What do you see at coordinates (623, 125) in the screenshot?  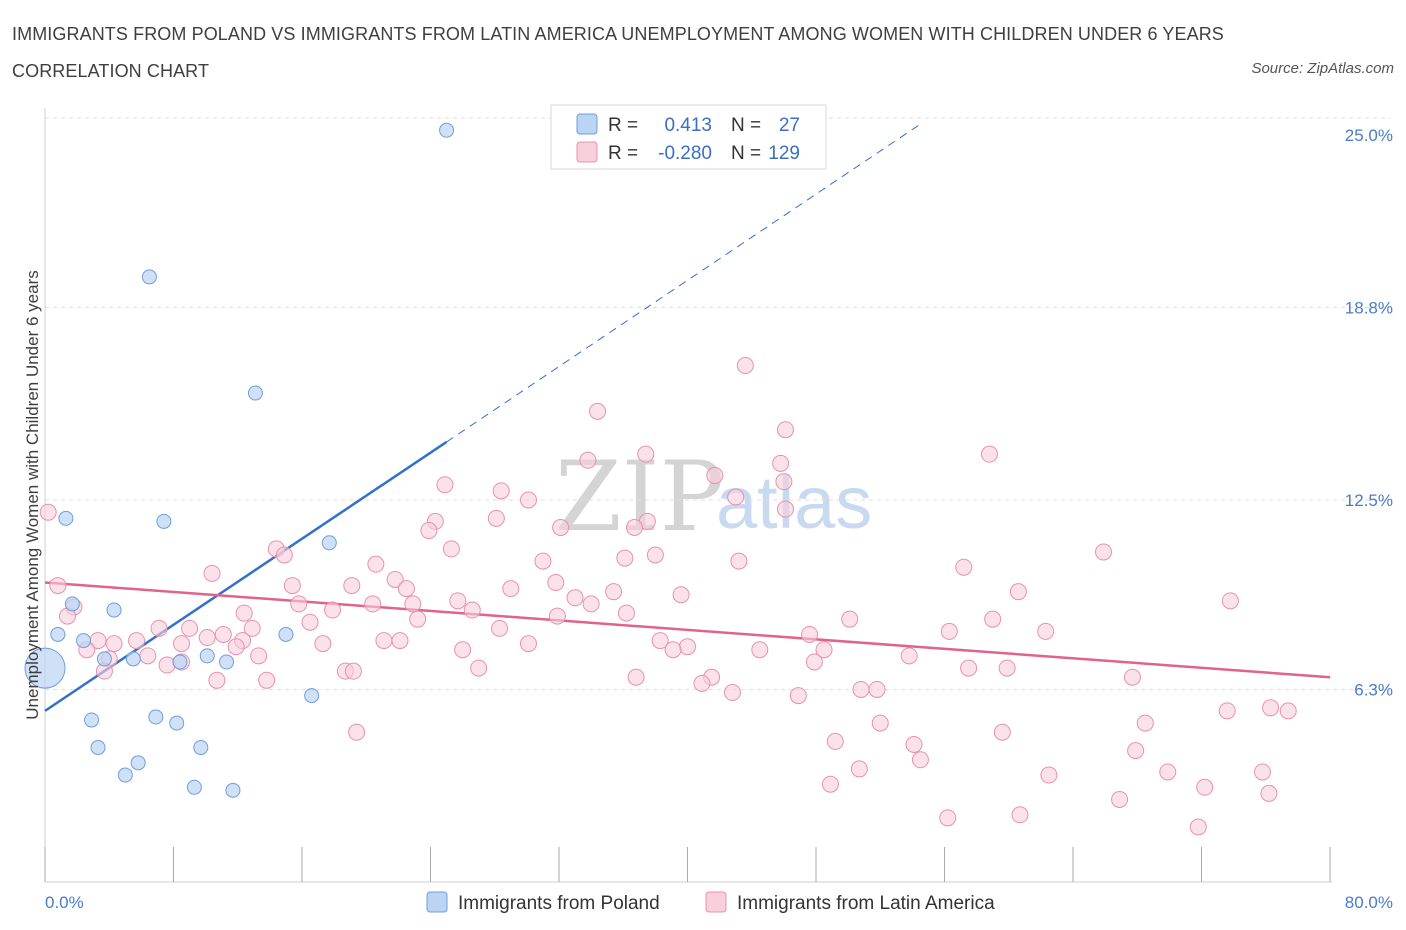 I see `legend-r-label-poland: R =` at bounding box center [623, 125].